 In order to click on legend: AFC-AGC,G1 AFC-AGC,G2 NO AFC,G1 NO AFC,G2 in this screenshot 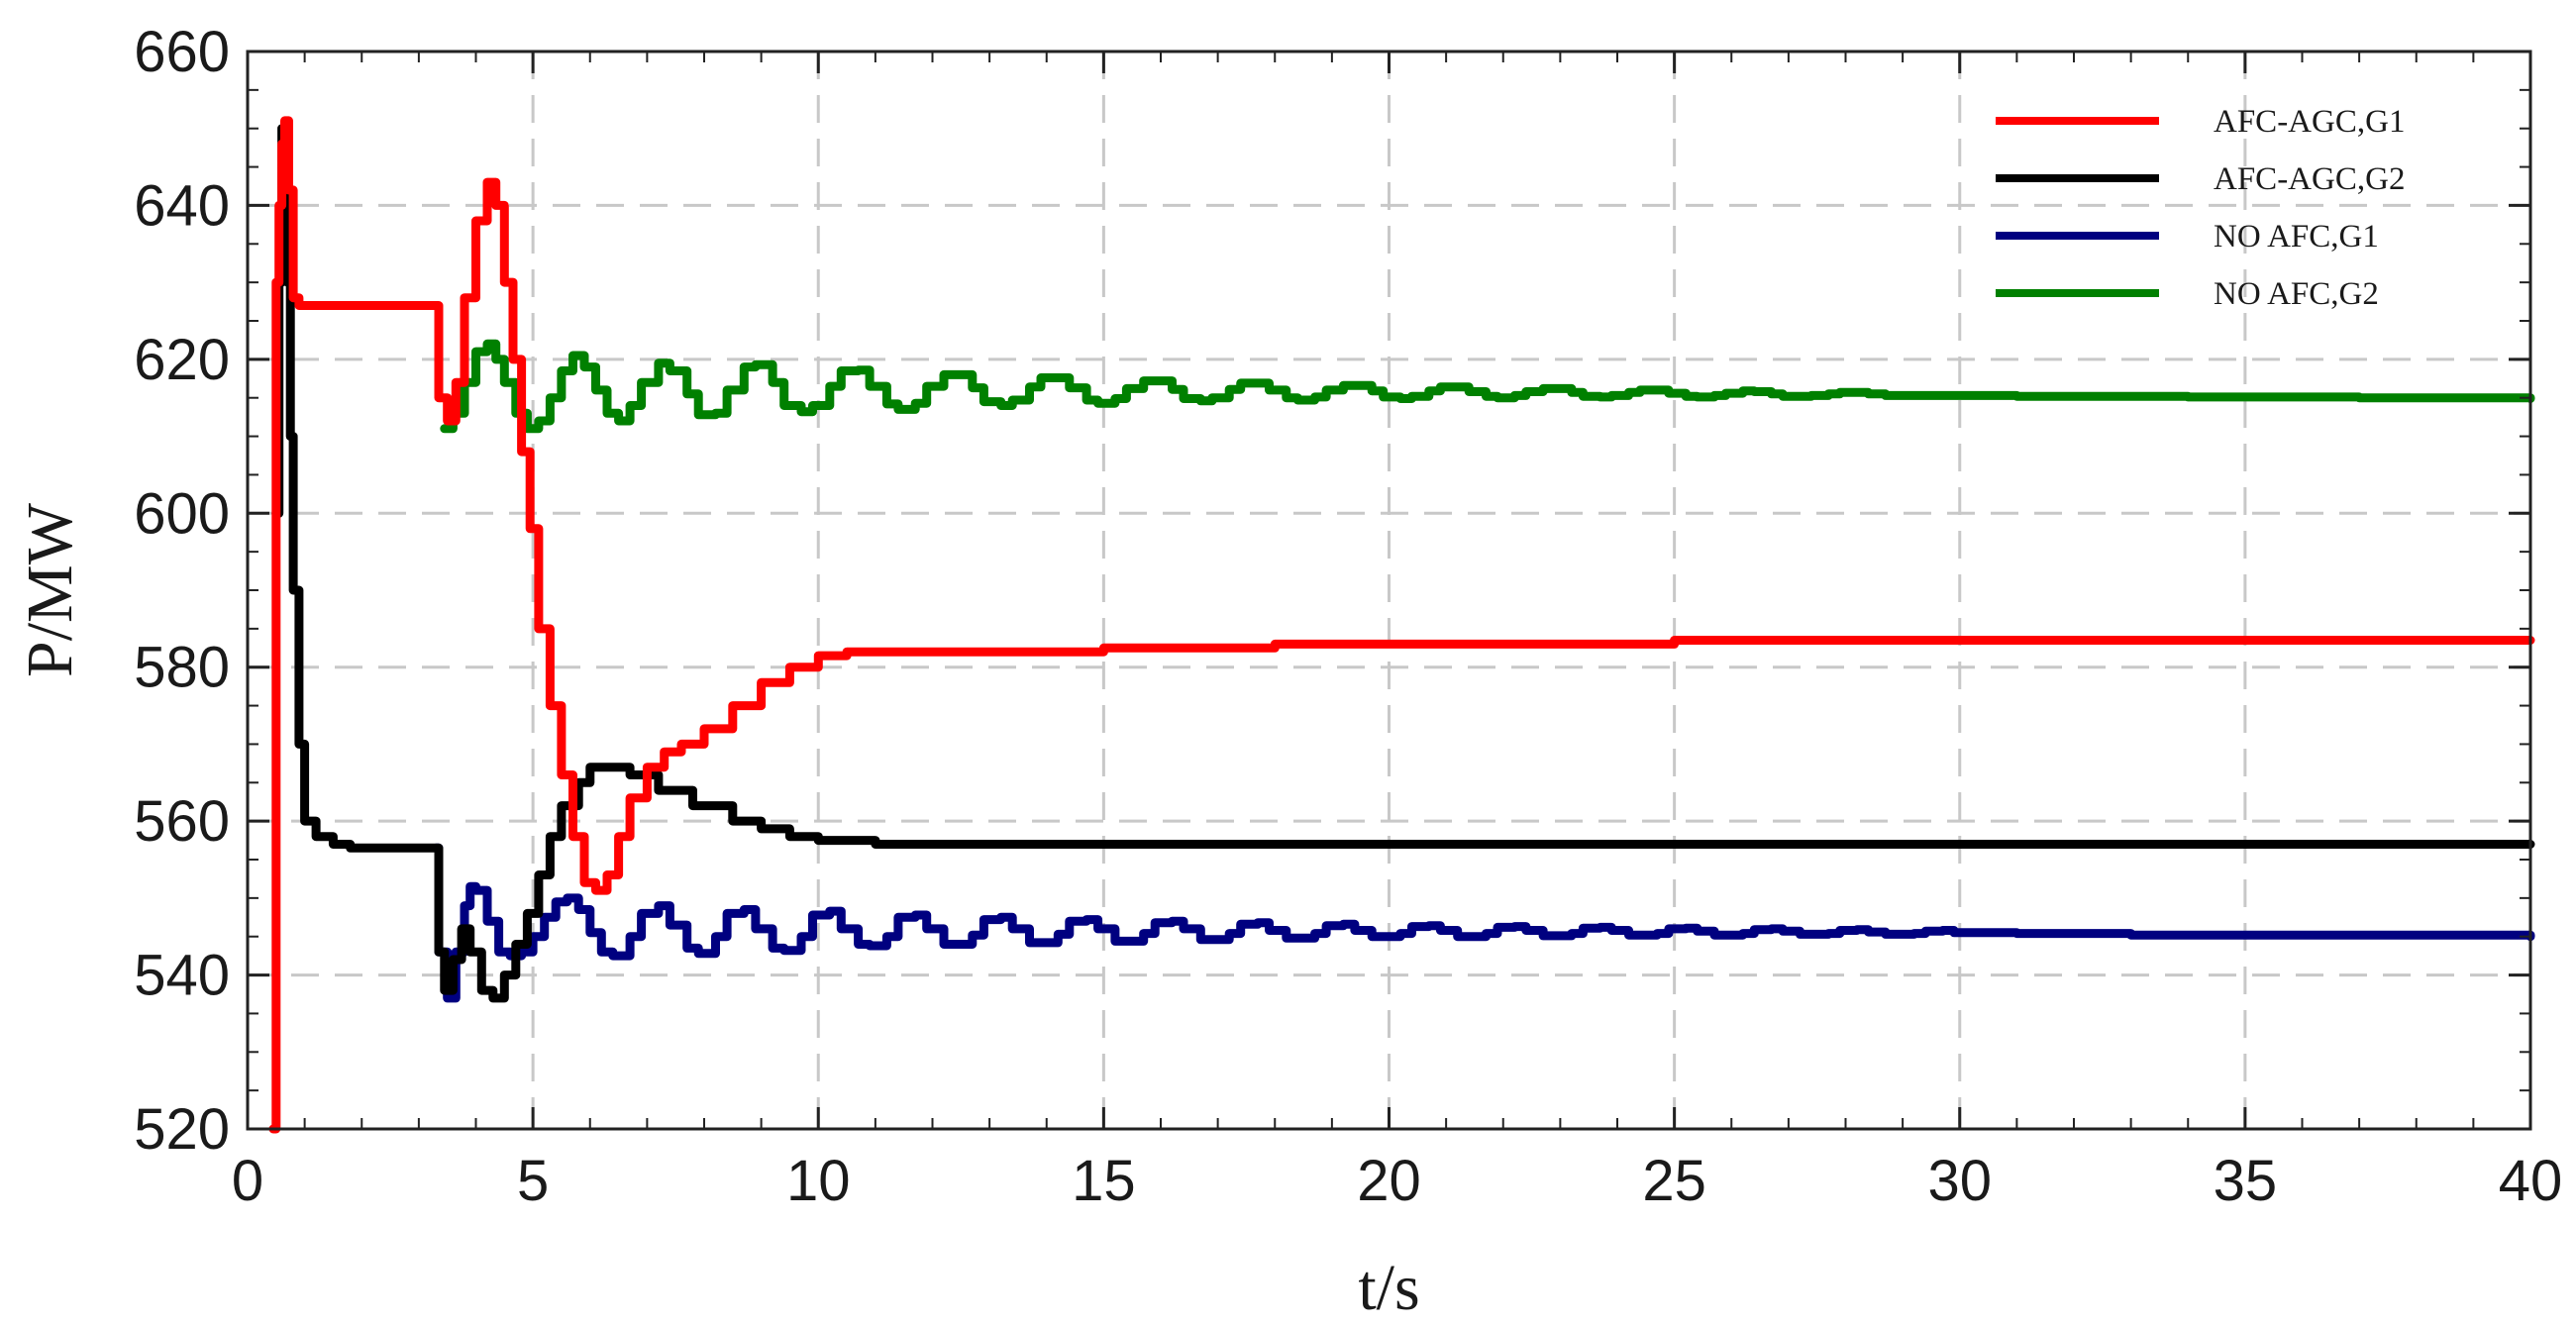, I will do `click(2200, 208)`.